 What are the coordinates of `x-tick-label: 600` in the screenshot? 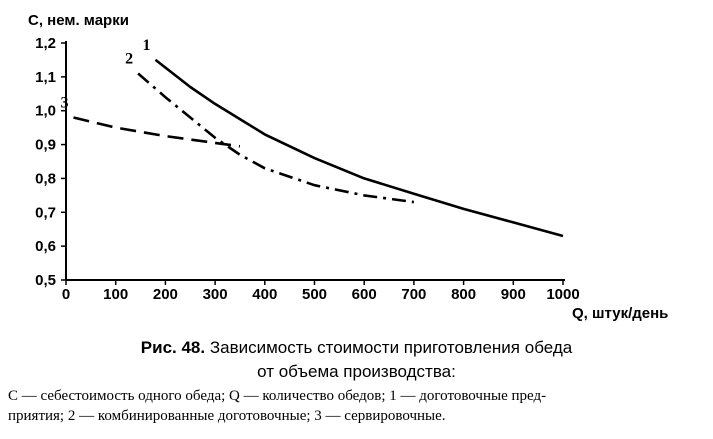 It's located at (364, 294).